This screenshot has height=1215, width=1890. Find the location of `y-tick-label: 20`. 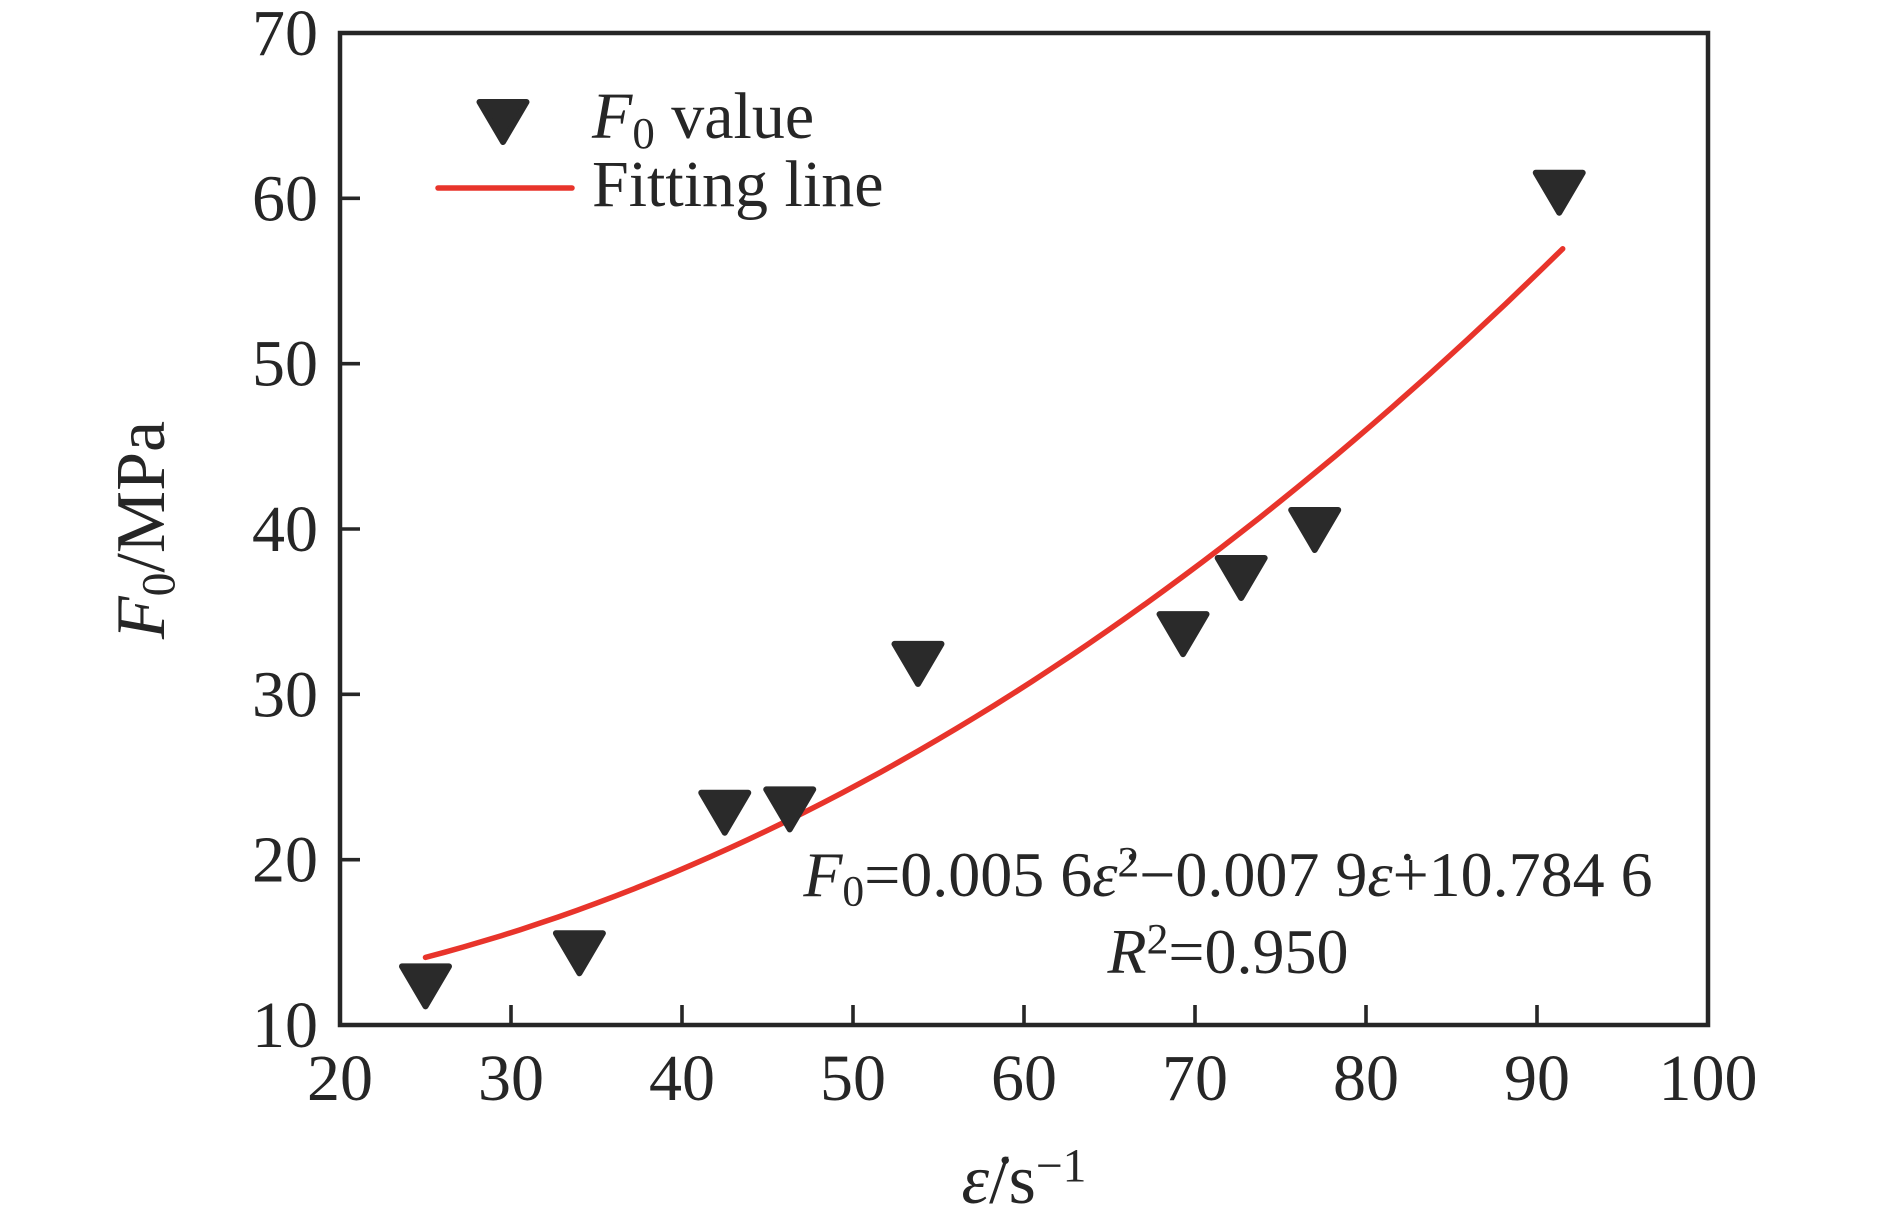

y-tick-label: 20 is located at coordinates (285, 860).